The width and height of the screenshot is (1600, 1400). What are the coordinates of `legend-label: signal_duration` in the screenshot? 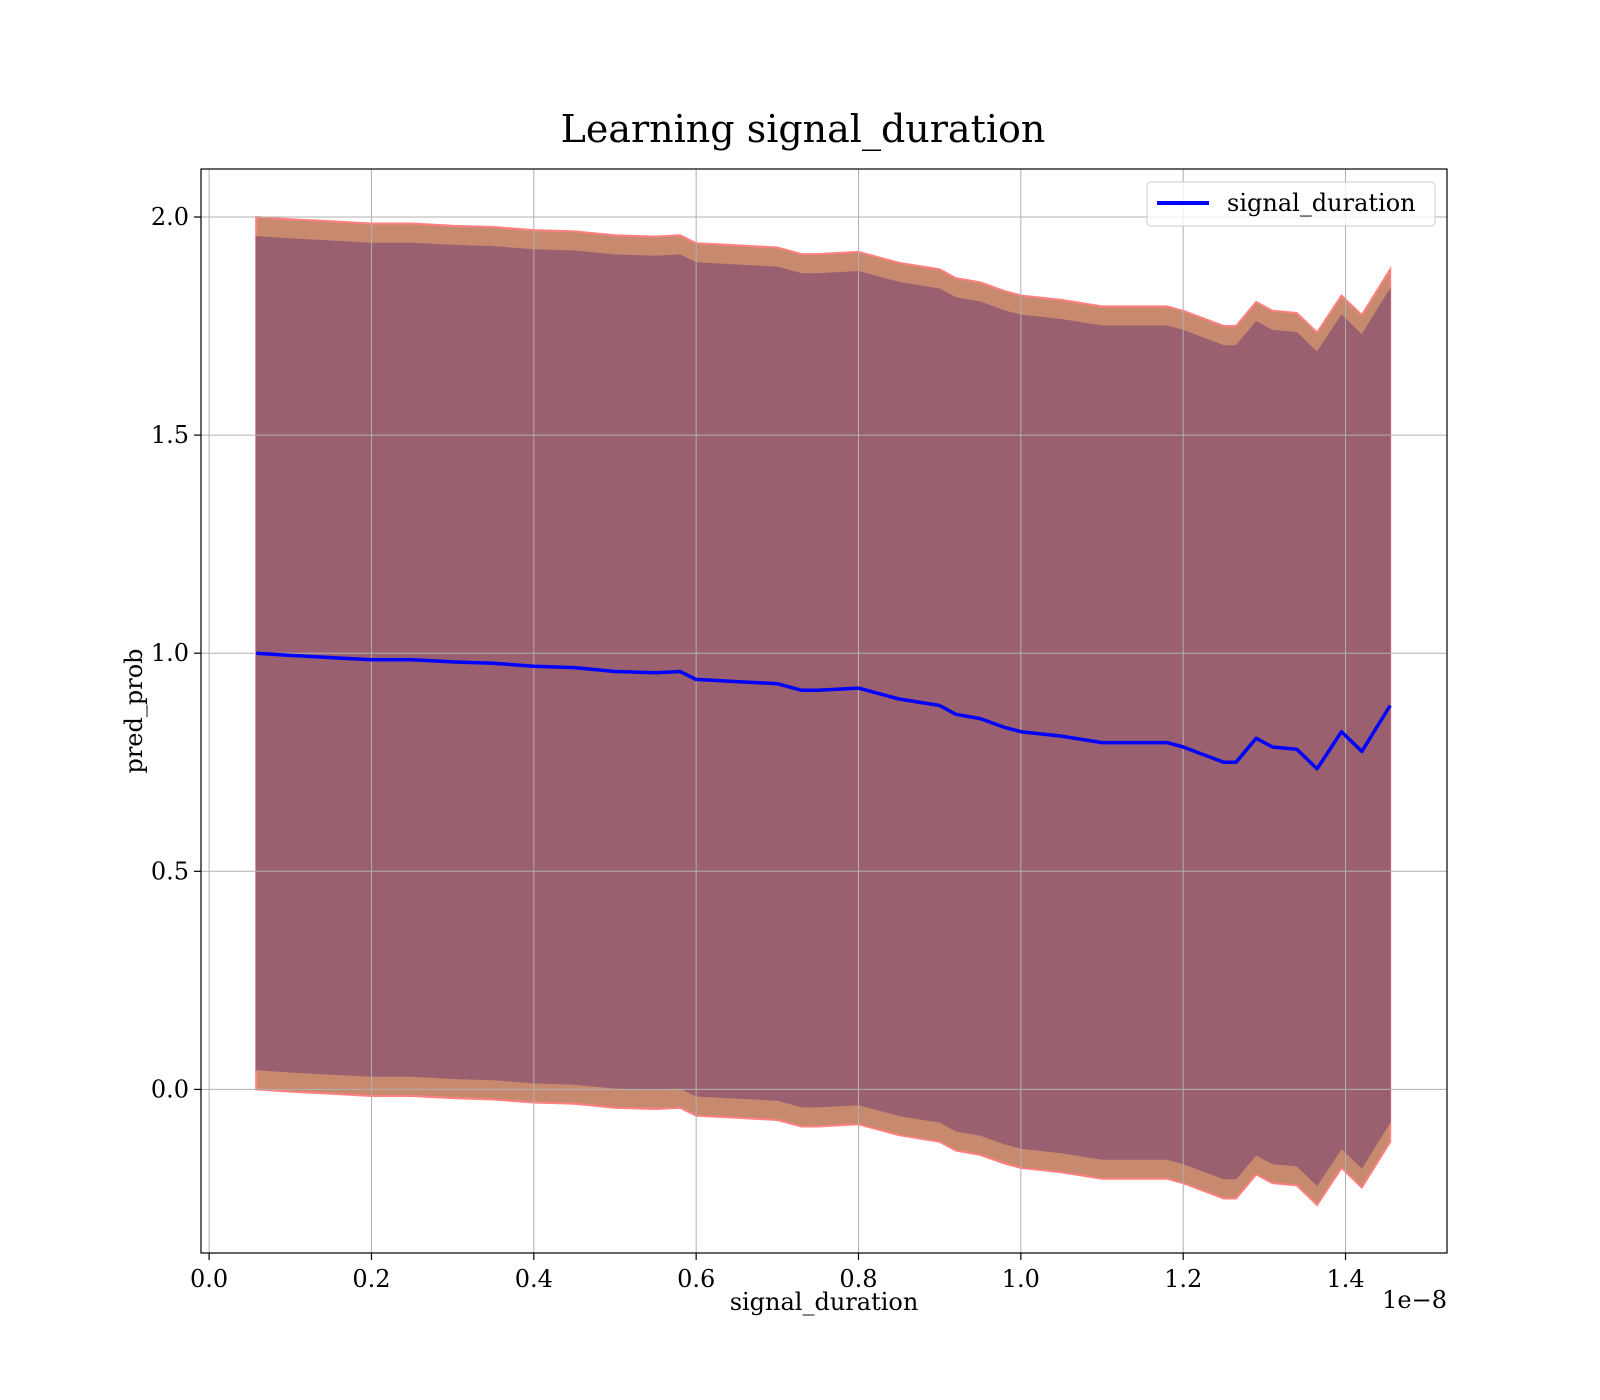 It's located at (1321, 203).